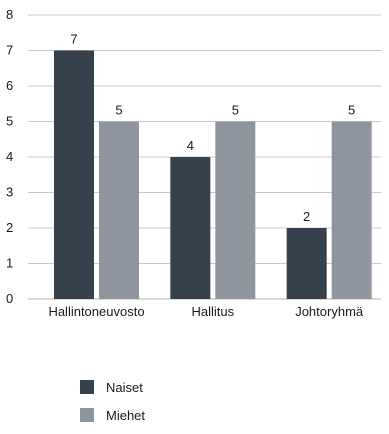 The image size is (389, 434). What do you see at coordinates (9, 227) in the screenshot?
I see `y-tick-label: 2` at bounding box center [9, 227].